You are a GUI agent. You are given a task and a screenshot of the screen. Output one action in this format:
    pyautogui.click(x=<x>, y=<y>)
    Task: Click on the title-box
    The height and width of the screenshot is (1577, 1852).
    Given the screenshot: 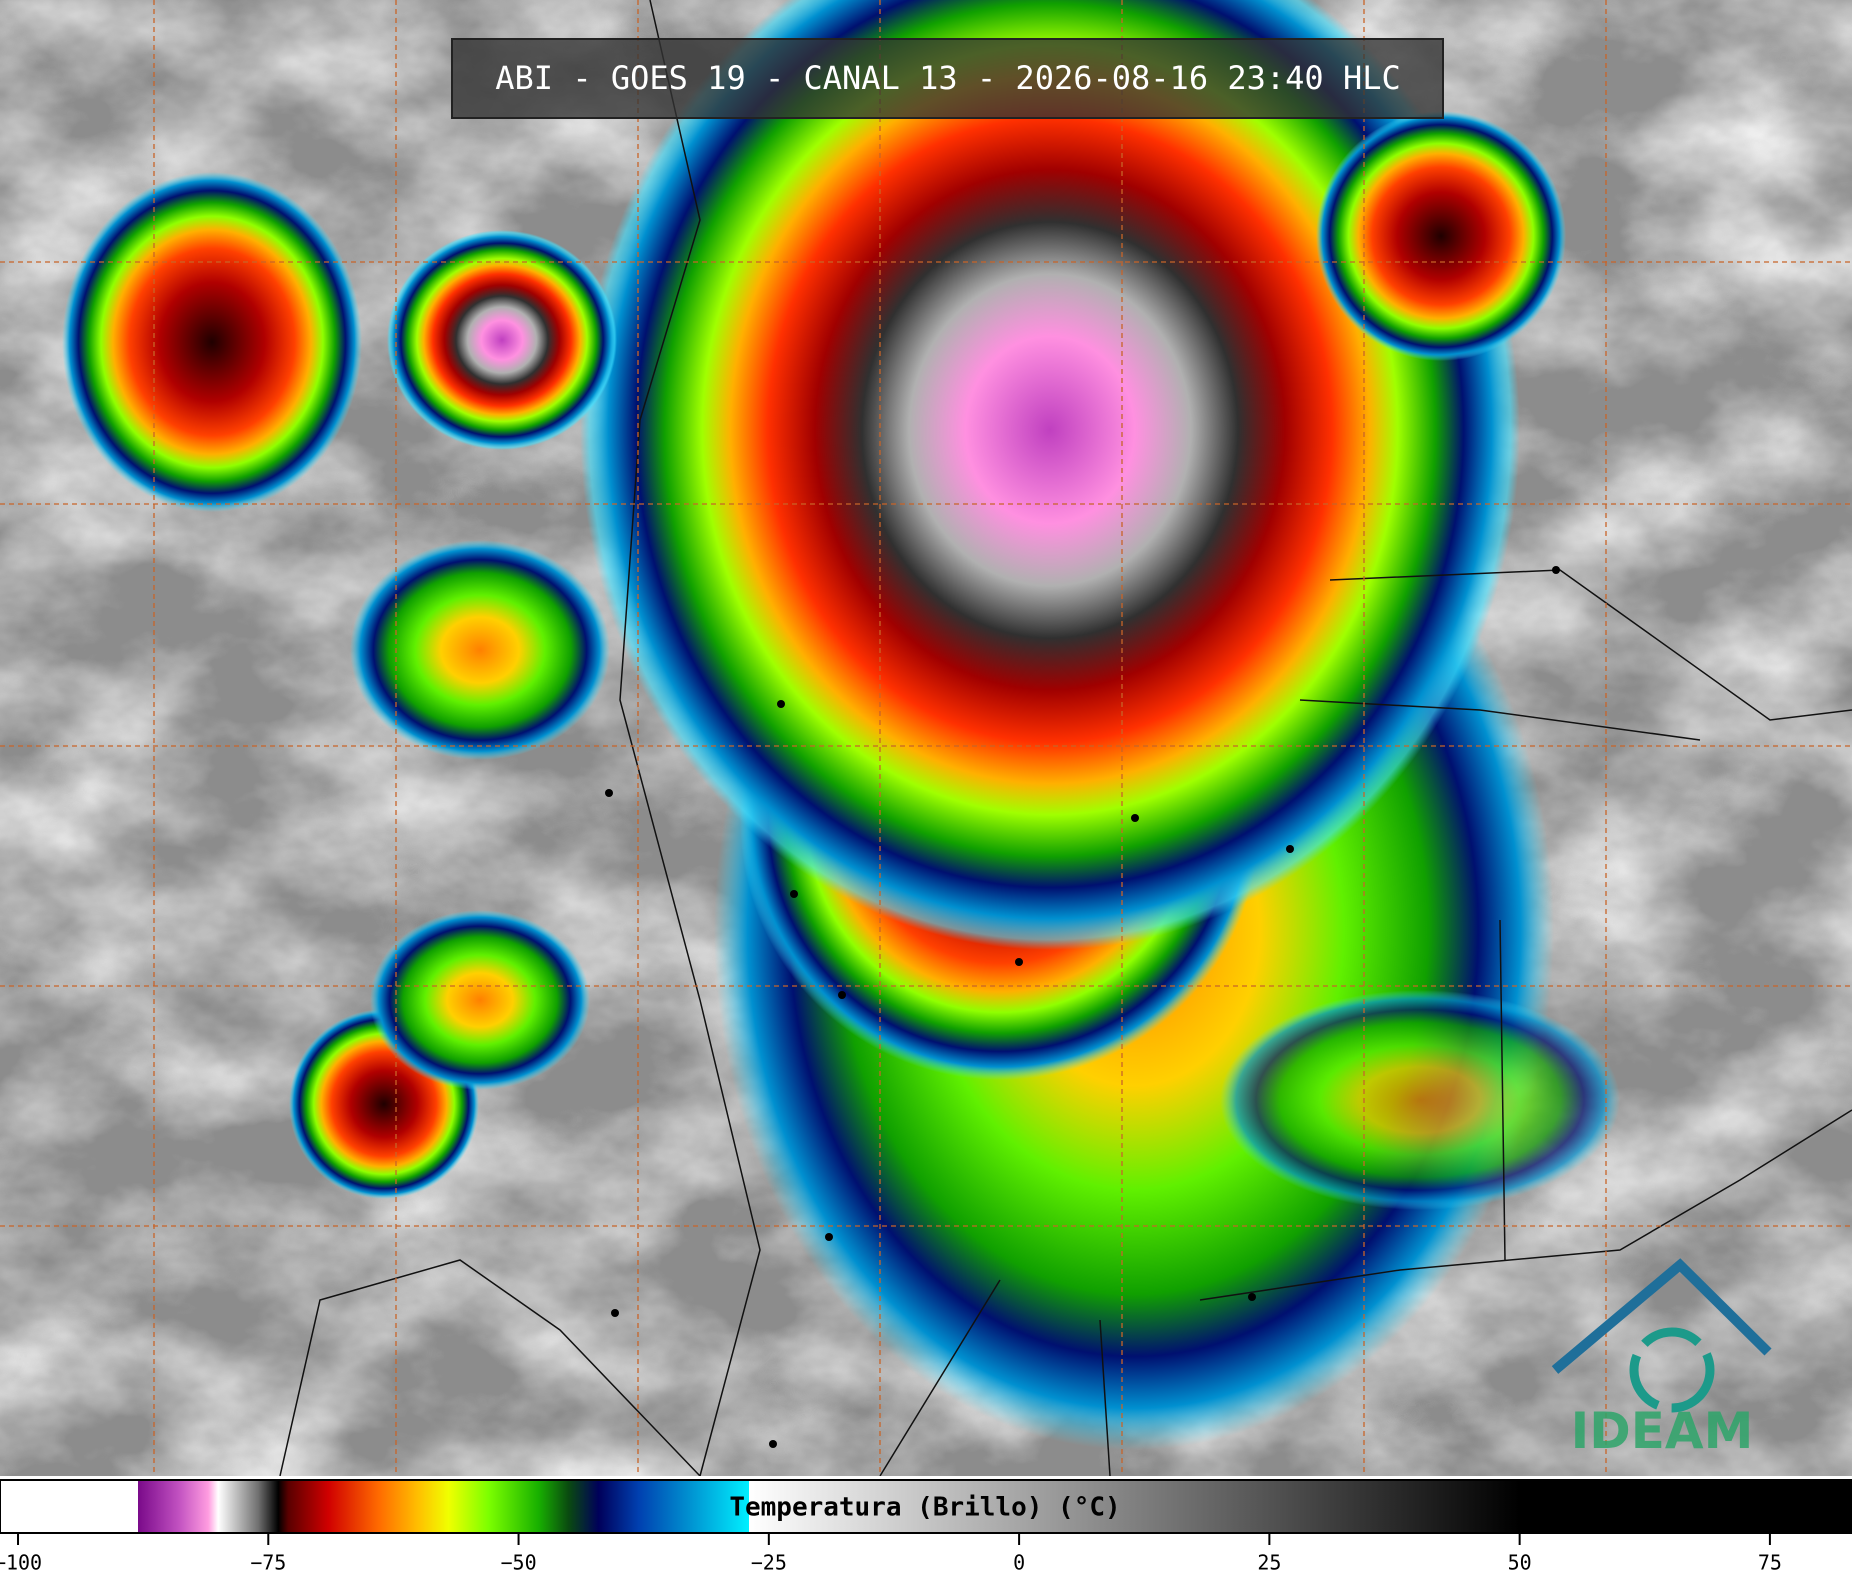 What is the action you would take?
    pyautogui.click(x=947, y=78)
    